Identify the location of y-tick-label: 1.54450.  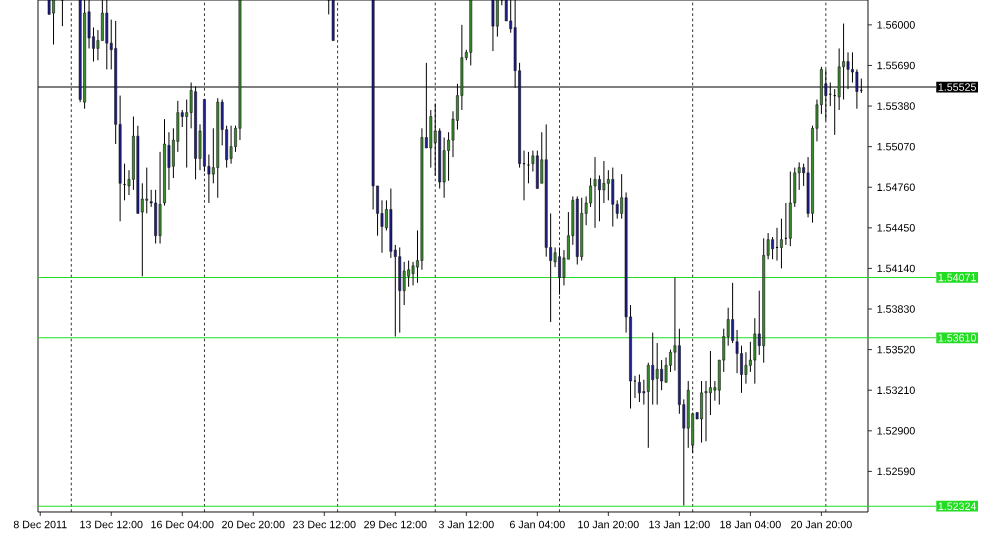
(896, 228).